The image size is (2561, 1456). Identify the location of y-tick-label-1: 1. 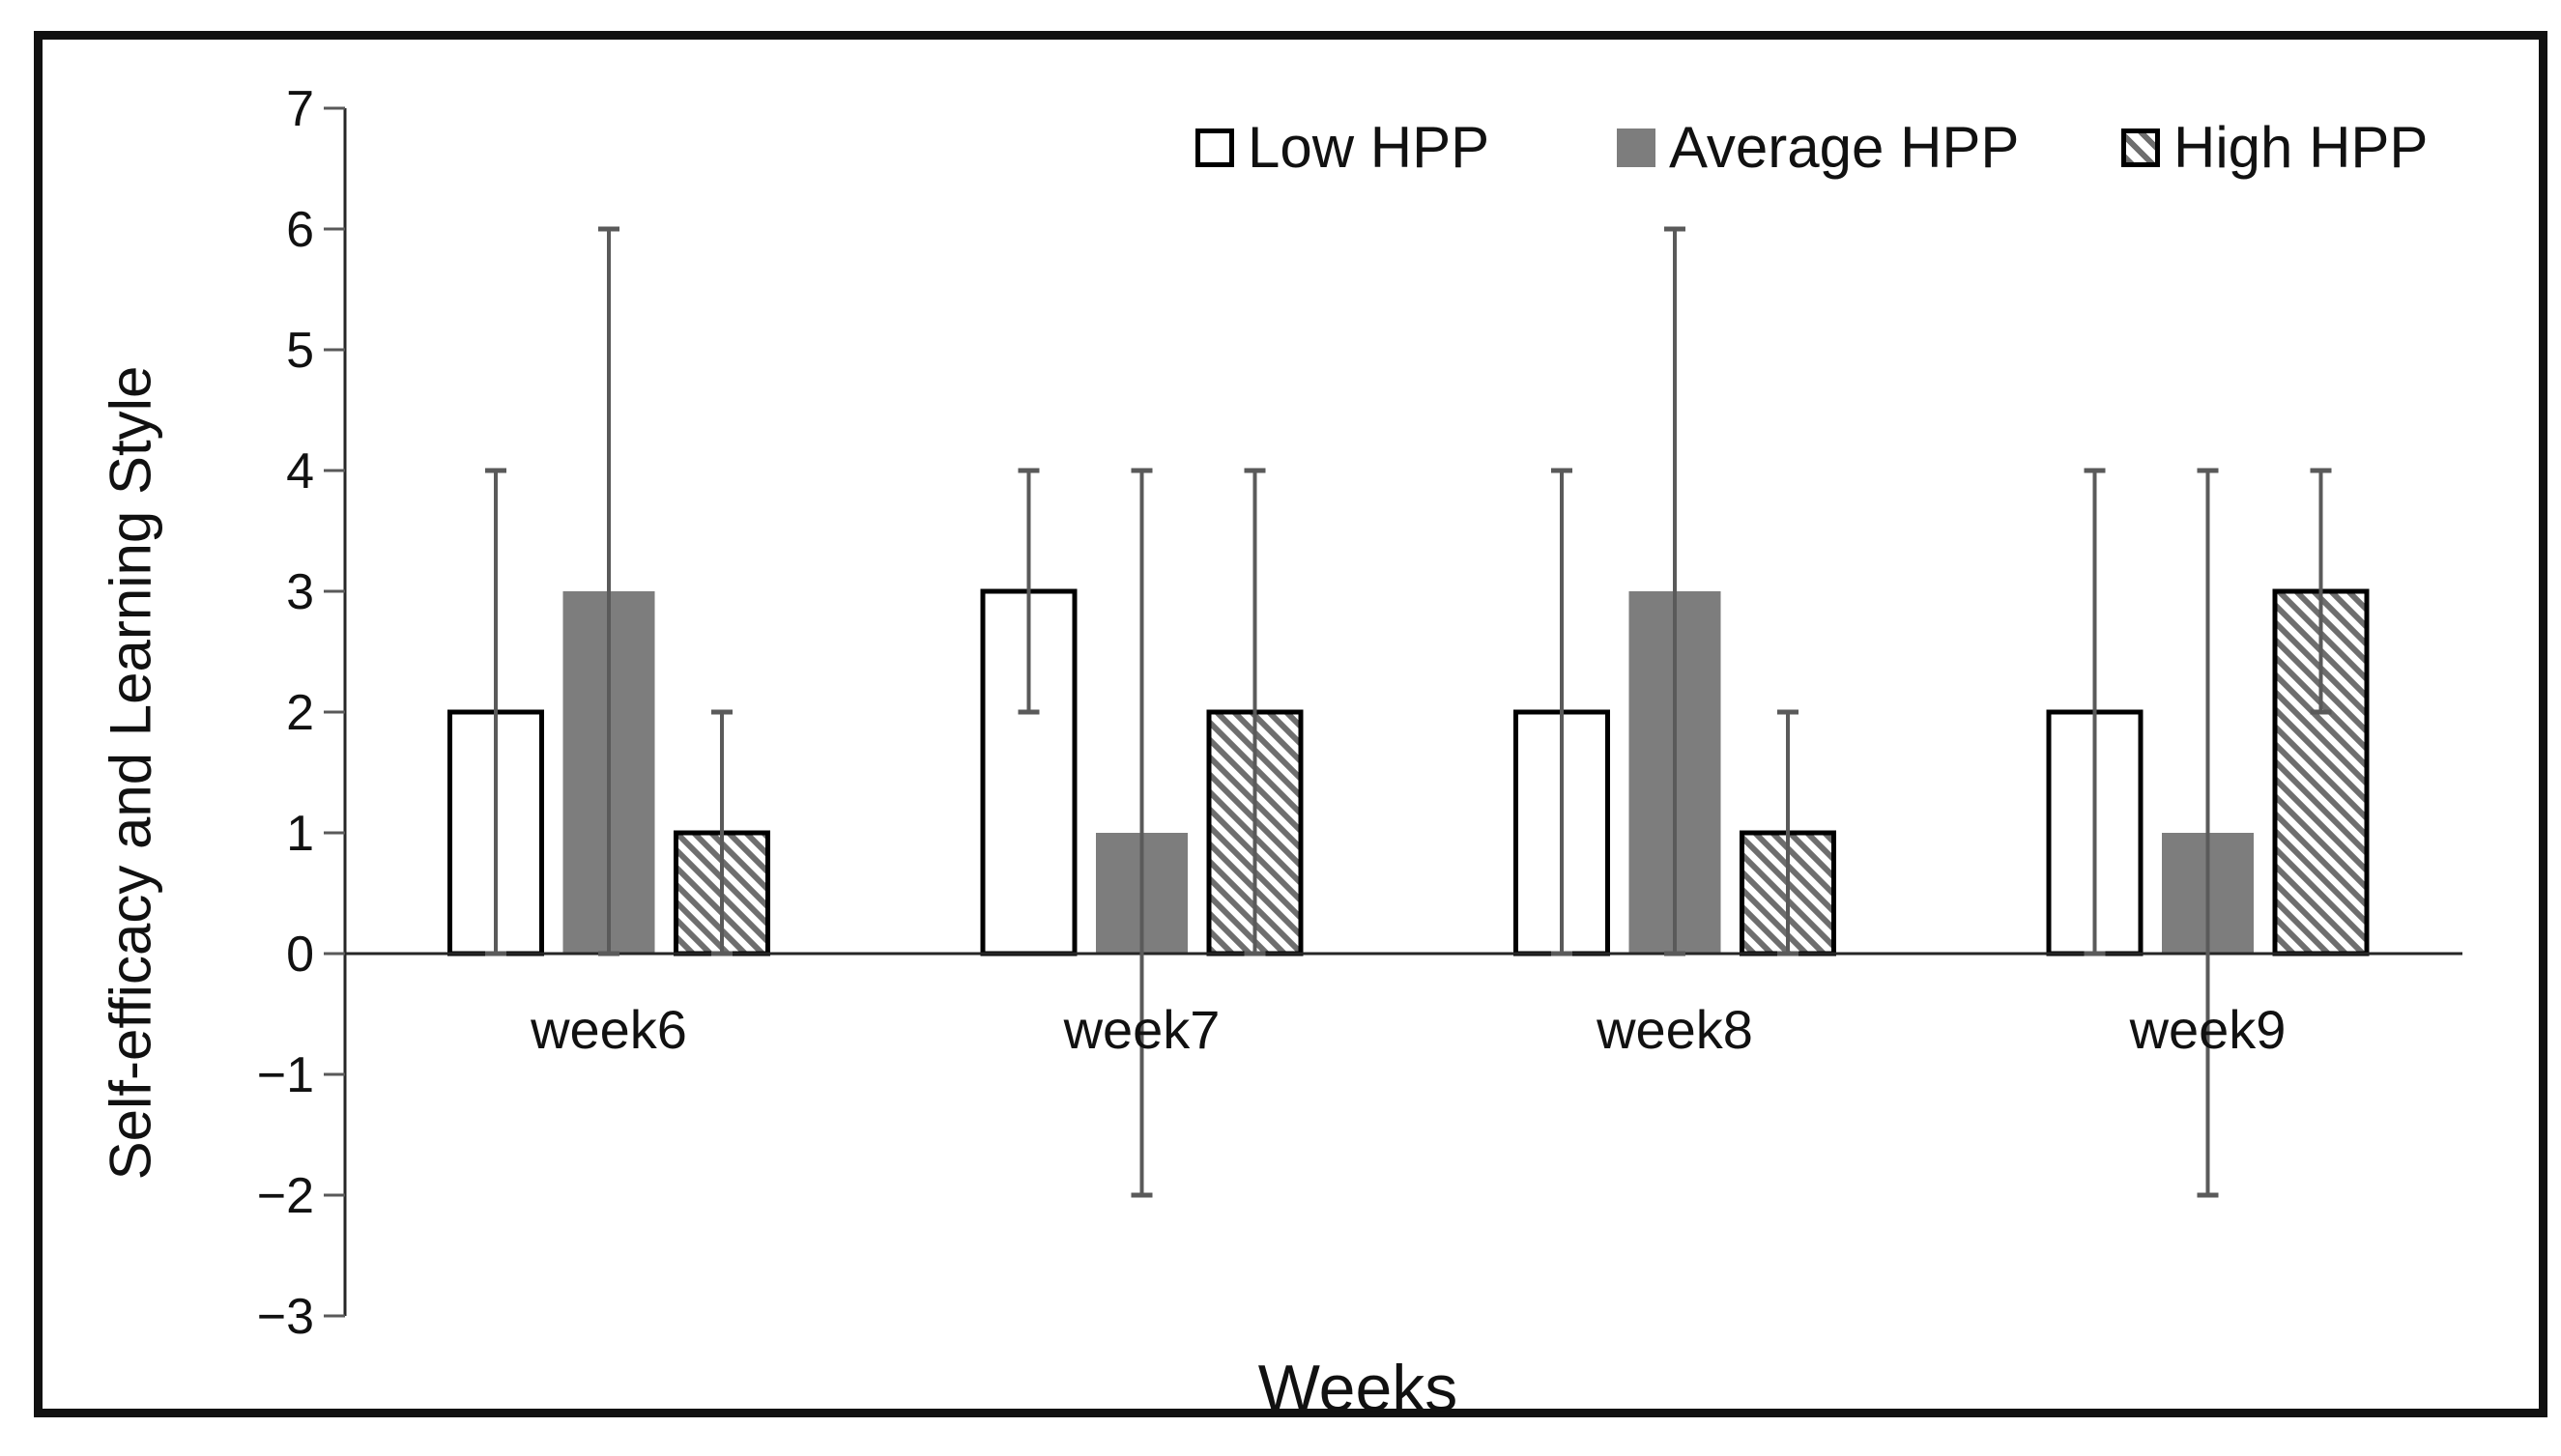
(300, 834).